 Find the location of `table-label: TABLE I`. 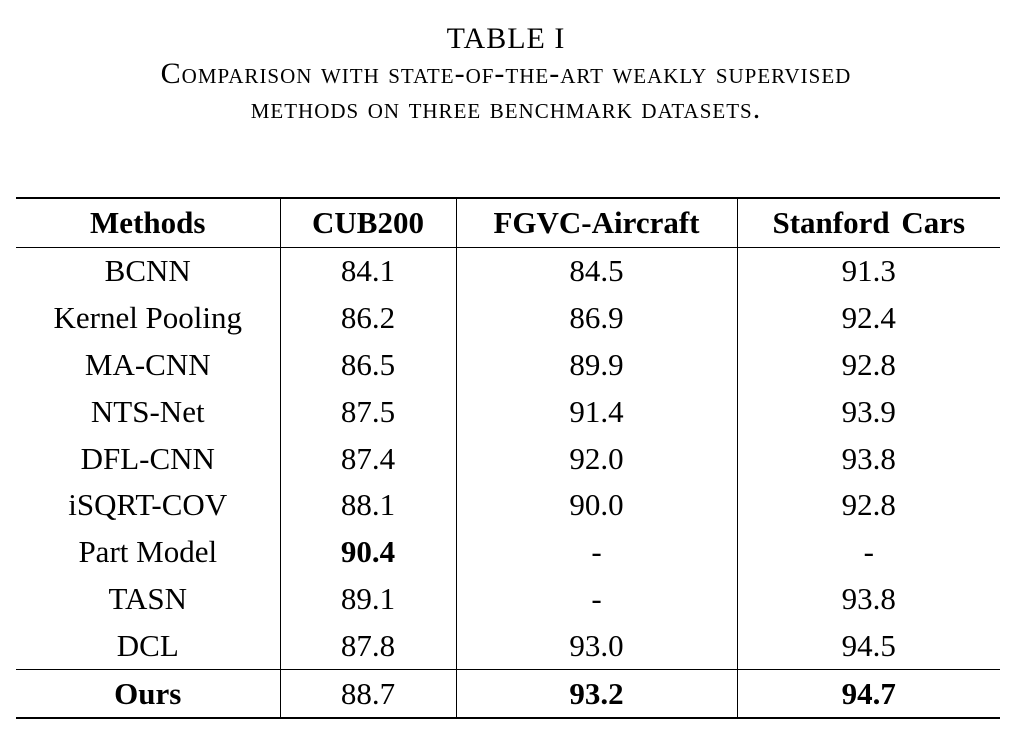

table-label: TABLE I is located at coordinates (506, 38).